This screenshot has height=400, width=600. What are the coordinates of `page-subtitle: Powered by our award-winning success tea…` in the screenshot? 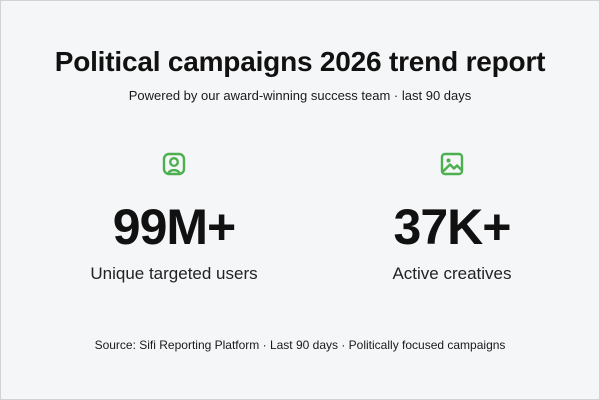 It's located at (300, 95).